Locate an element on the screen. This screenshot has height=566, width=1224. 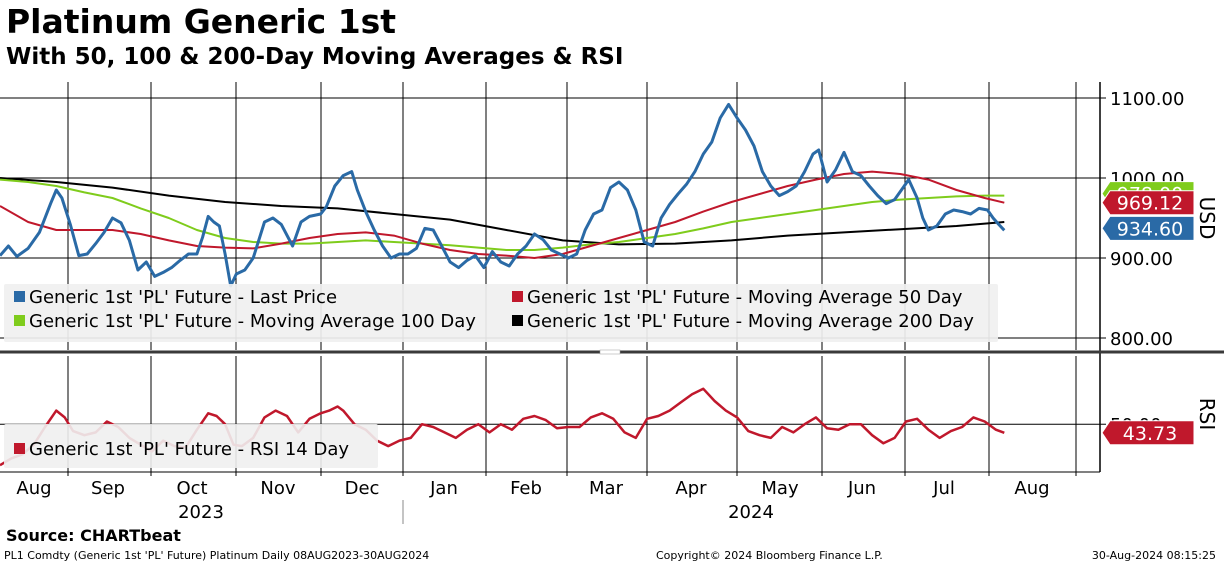
rsi-legend-box is located at coordinates (191, 446).